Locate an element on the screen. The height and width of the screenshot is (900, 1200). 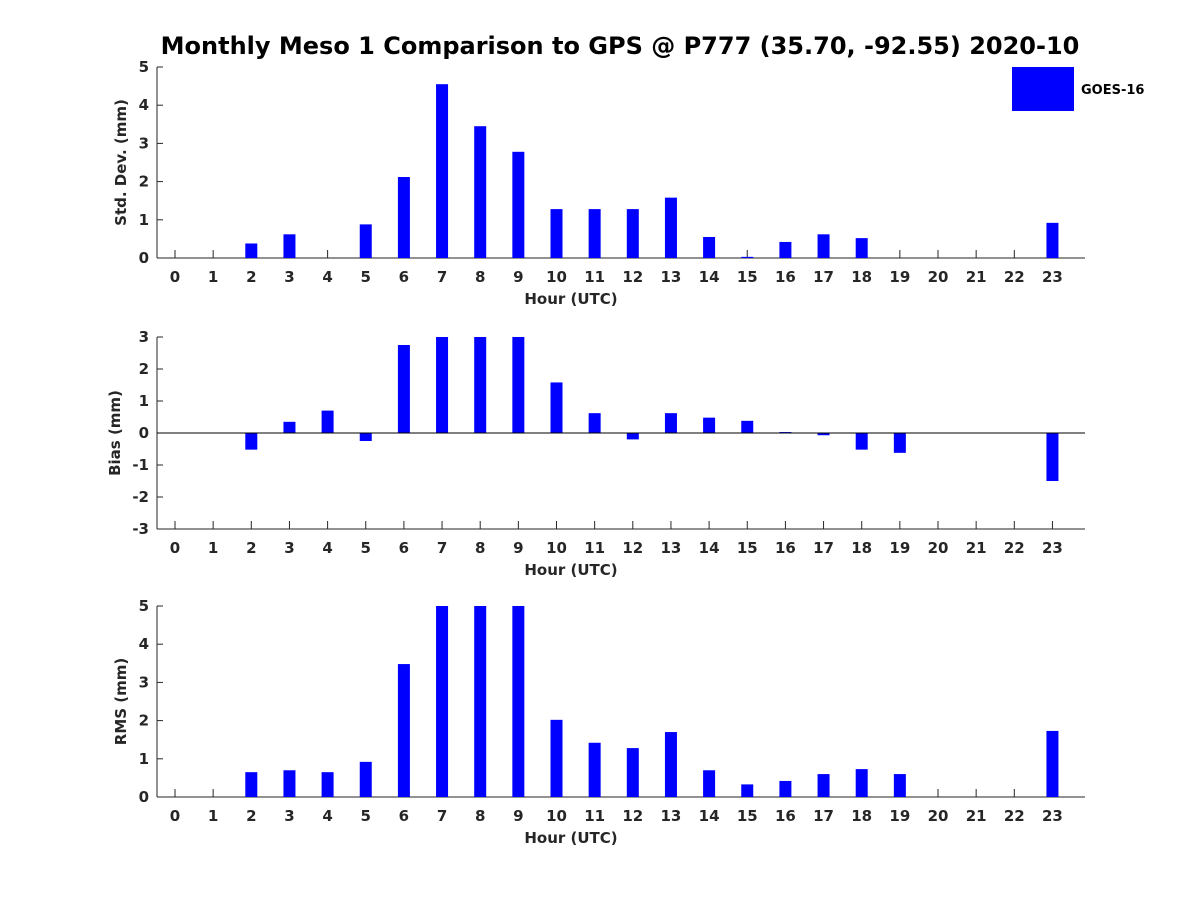
y-tick-label: 4 is located at coordinates (144, 105).